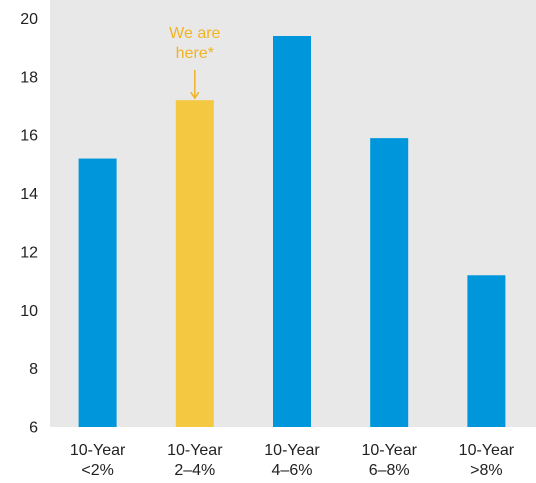  I want to click on x-tick-label: 2–4%, so click(194, 470).